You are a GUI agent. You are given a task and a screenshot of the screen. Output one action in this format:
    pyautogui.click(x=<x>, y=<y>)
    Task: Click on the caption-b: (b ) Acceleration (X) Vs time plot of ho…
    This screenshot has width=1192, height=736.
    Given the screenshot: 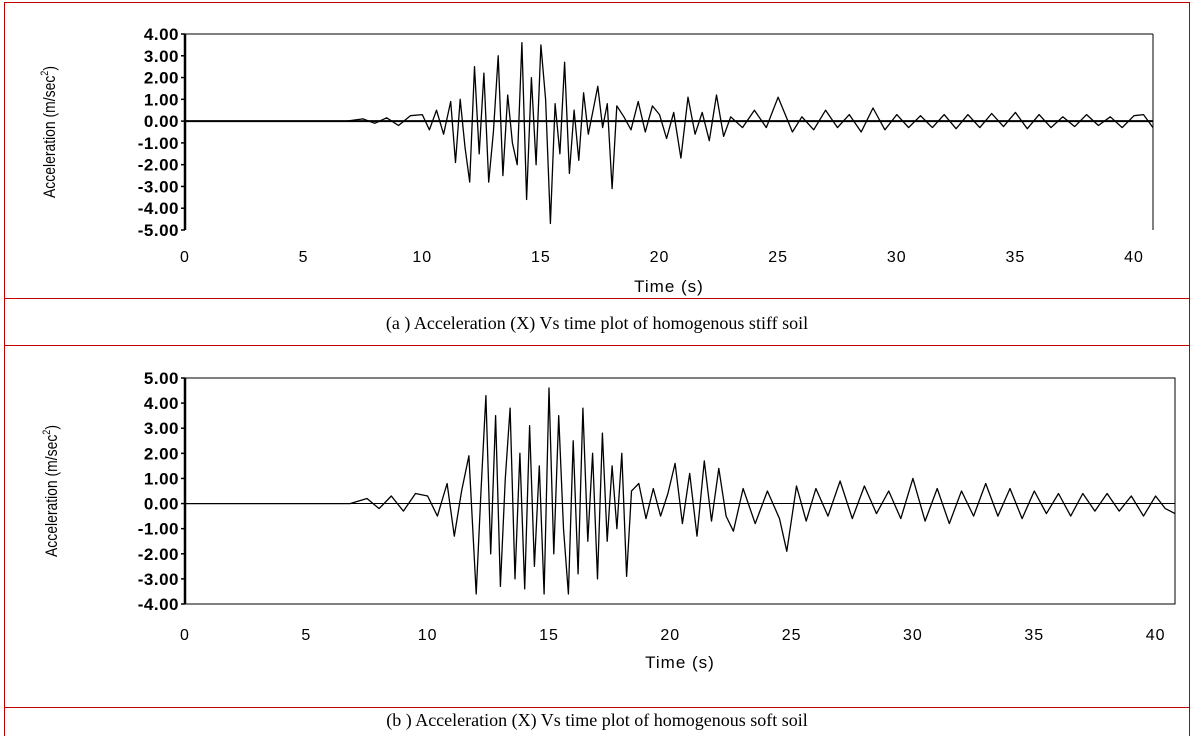 What is the action you would take?
    pyautogui.click(x=597, y=720)
    